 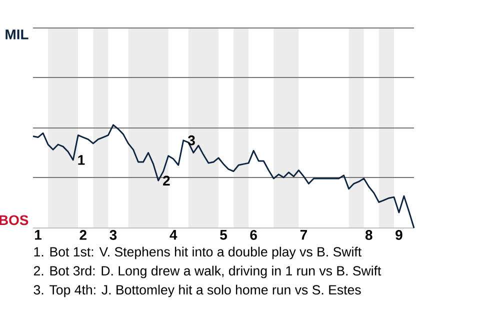 I want to click on x-tick-label: 7, so click(x=303, y=235).